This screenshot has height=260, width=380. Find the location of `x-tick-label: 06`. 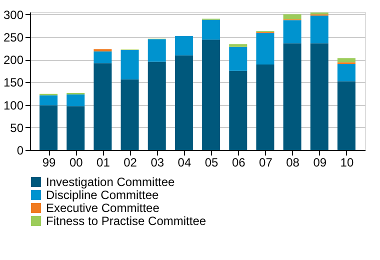

x-tick-label: 06 is located at coordinates (239, 163).